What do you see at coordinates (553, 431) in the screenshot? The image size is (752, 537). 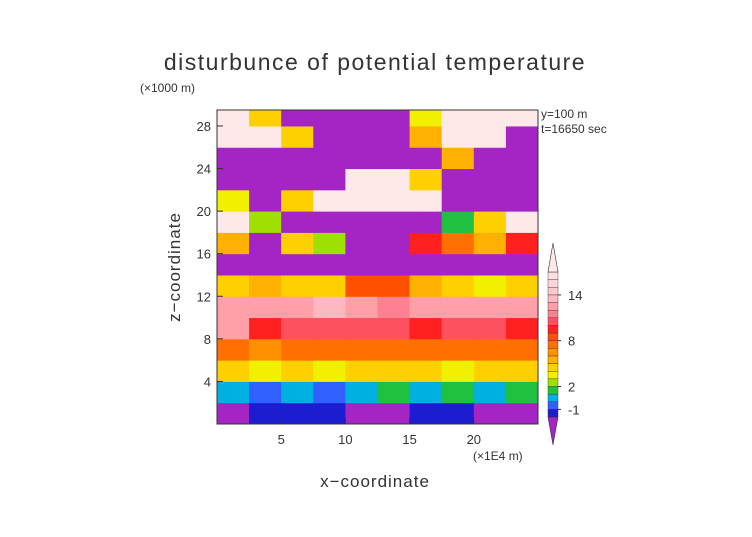 I see `colorbar-extend-low` at bounding box center [553, 431].